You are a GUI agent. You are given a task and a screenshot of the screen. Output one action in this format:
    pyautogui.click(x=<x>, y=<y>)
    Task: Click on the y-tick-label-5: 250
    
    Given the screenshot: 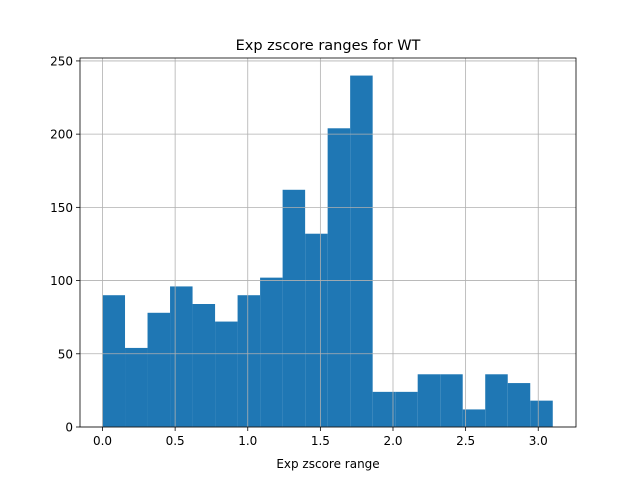 What is the action you would take?
    pyautogui.click(x=61, y=61)
    